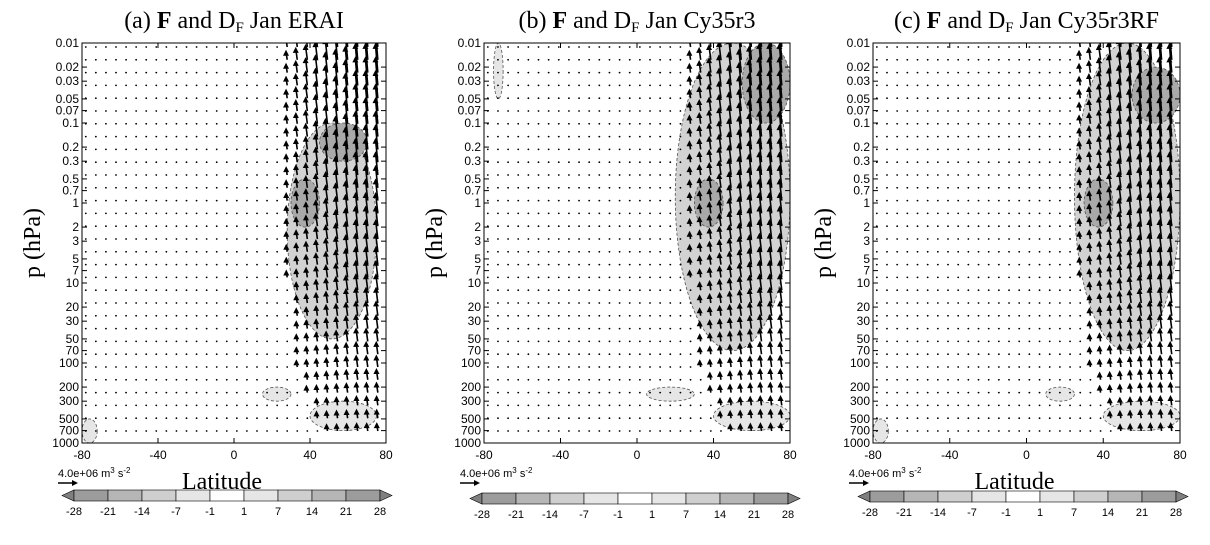 The image size is (1210, 545). I want to click on x-tick-label: 80, so click(1180, 455).